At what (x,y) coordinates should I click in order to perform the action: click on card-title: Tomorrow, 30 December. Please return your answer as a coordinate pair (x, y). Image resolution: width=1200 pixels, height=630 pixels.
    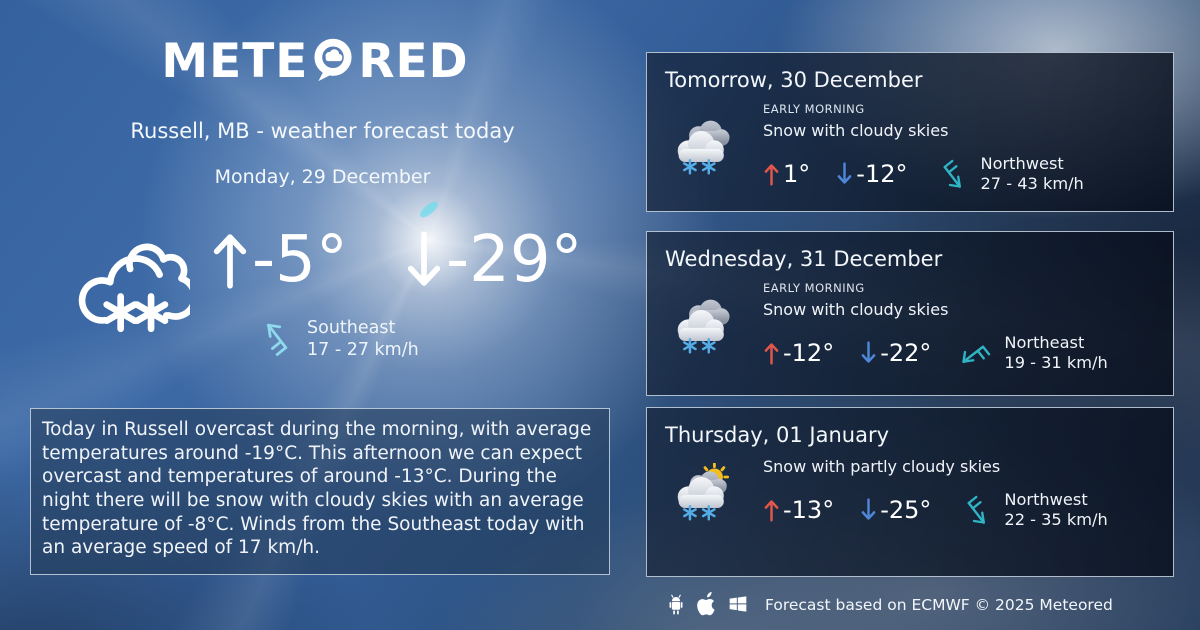
    Looking at the image, I should click on (794, 80).